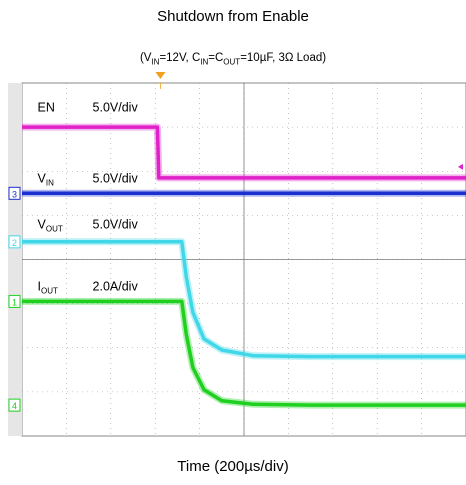  Describe the element at coordinates (46, 108) in the screenshot. I see `trace-label-0: EN` at that location.